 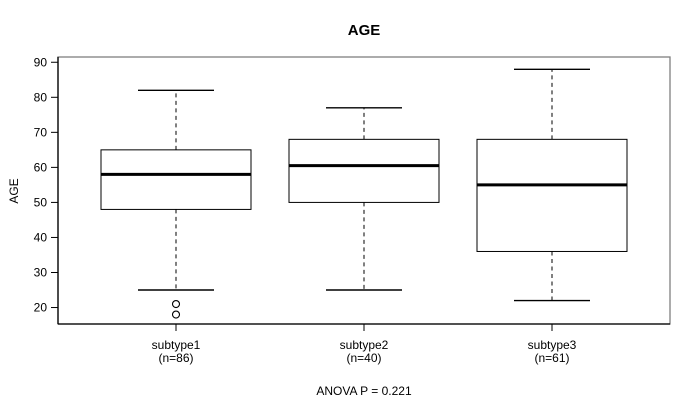 I want to click on y-axis-tick-label: 40, so click(x=41, y=237).